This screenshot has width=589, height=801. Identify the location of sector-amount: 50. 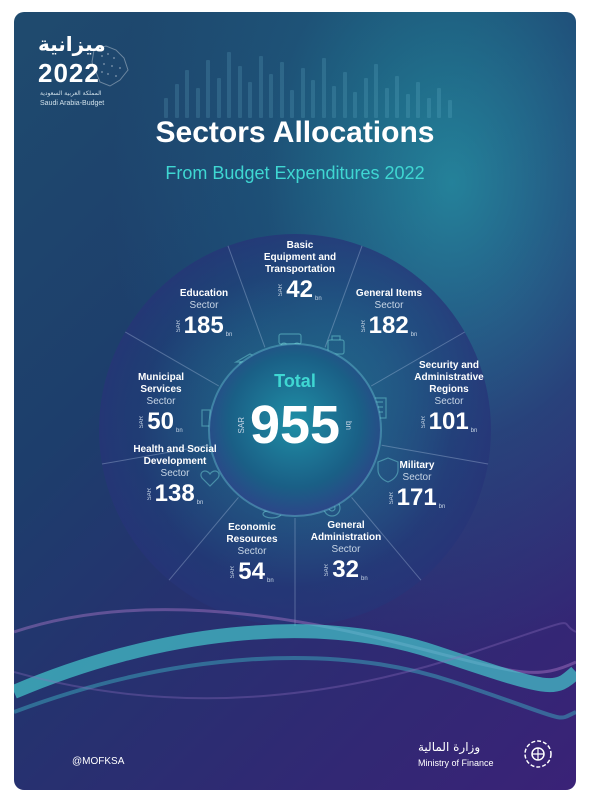
(160, 421).